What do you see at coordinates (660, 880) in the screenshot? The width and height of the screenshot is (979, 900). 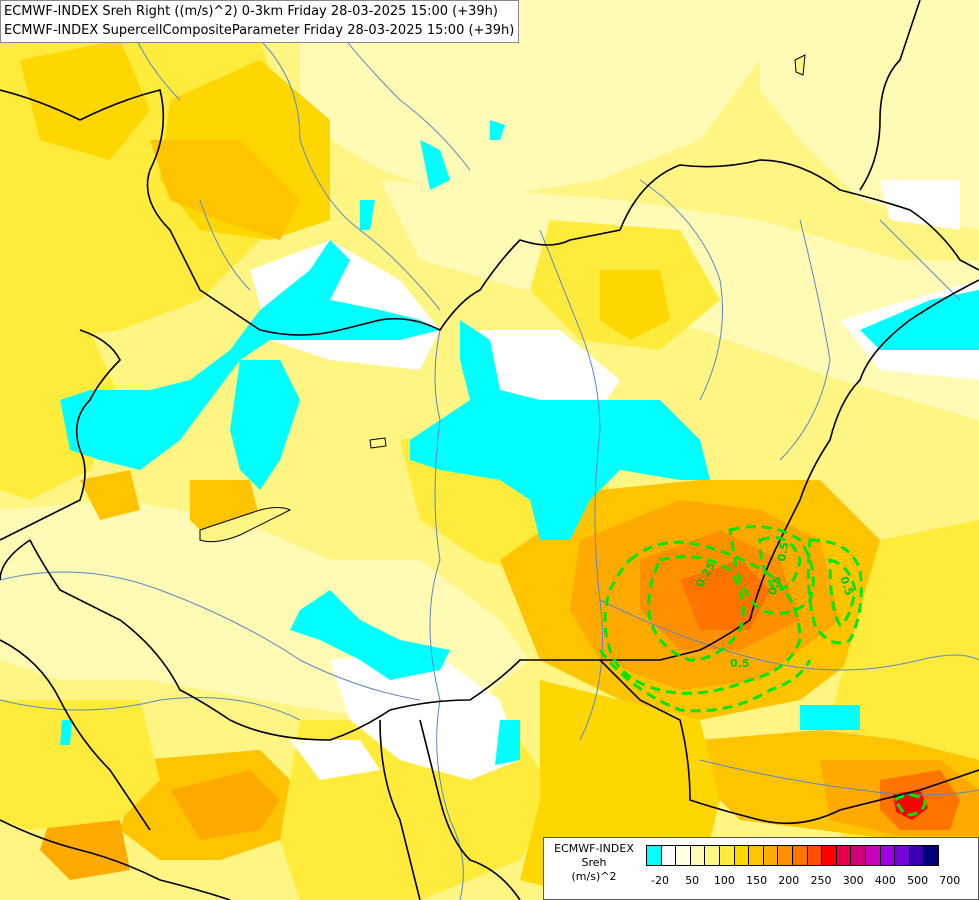 I see `legend-tick-label: -20` at bounding box center [660, 880].